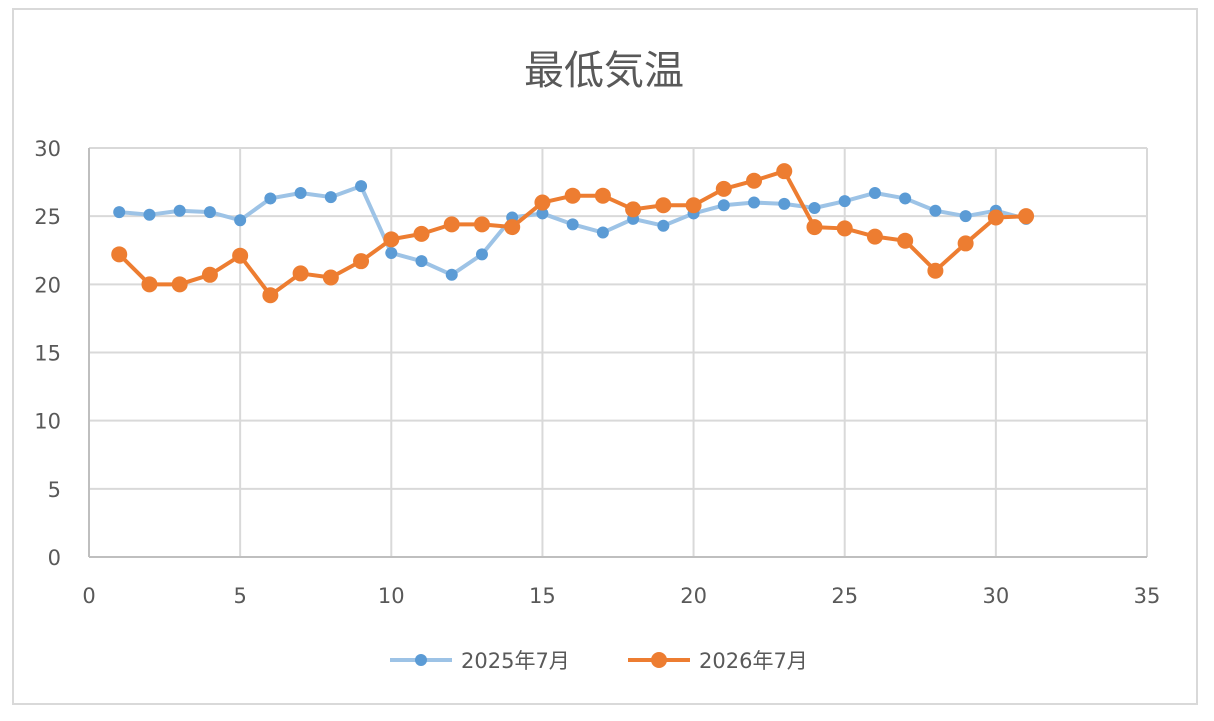  I want to click on legend-item-1: 2025年7月, so click(480, 661).